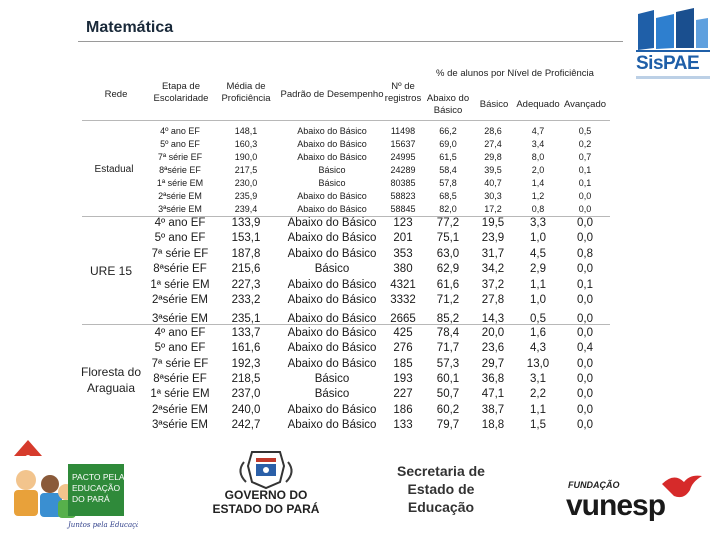  I want to click on governo-para-text: GOVERNO DO ESTADO DO PARÁ, so click(266, 502).